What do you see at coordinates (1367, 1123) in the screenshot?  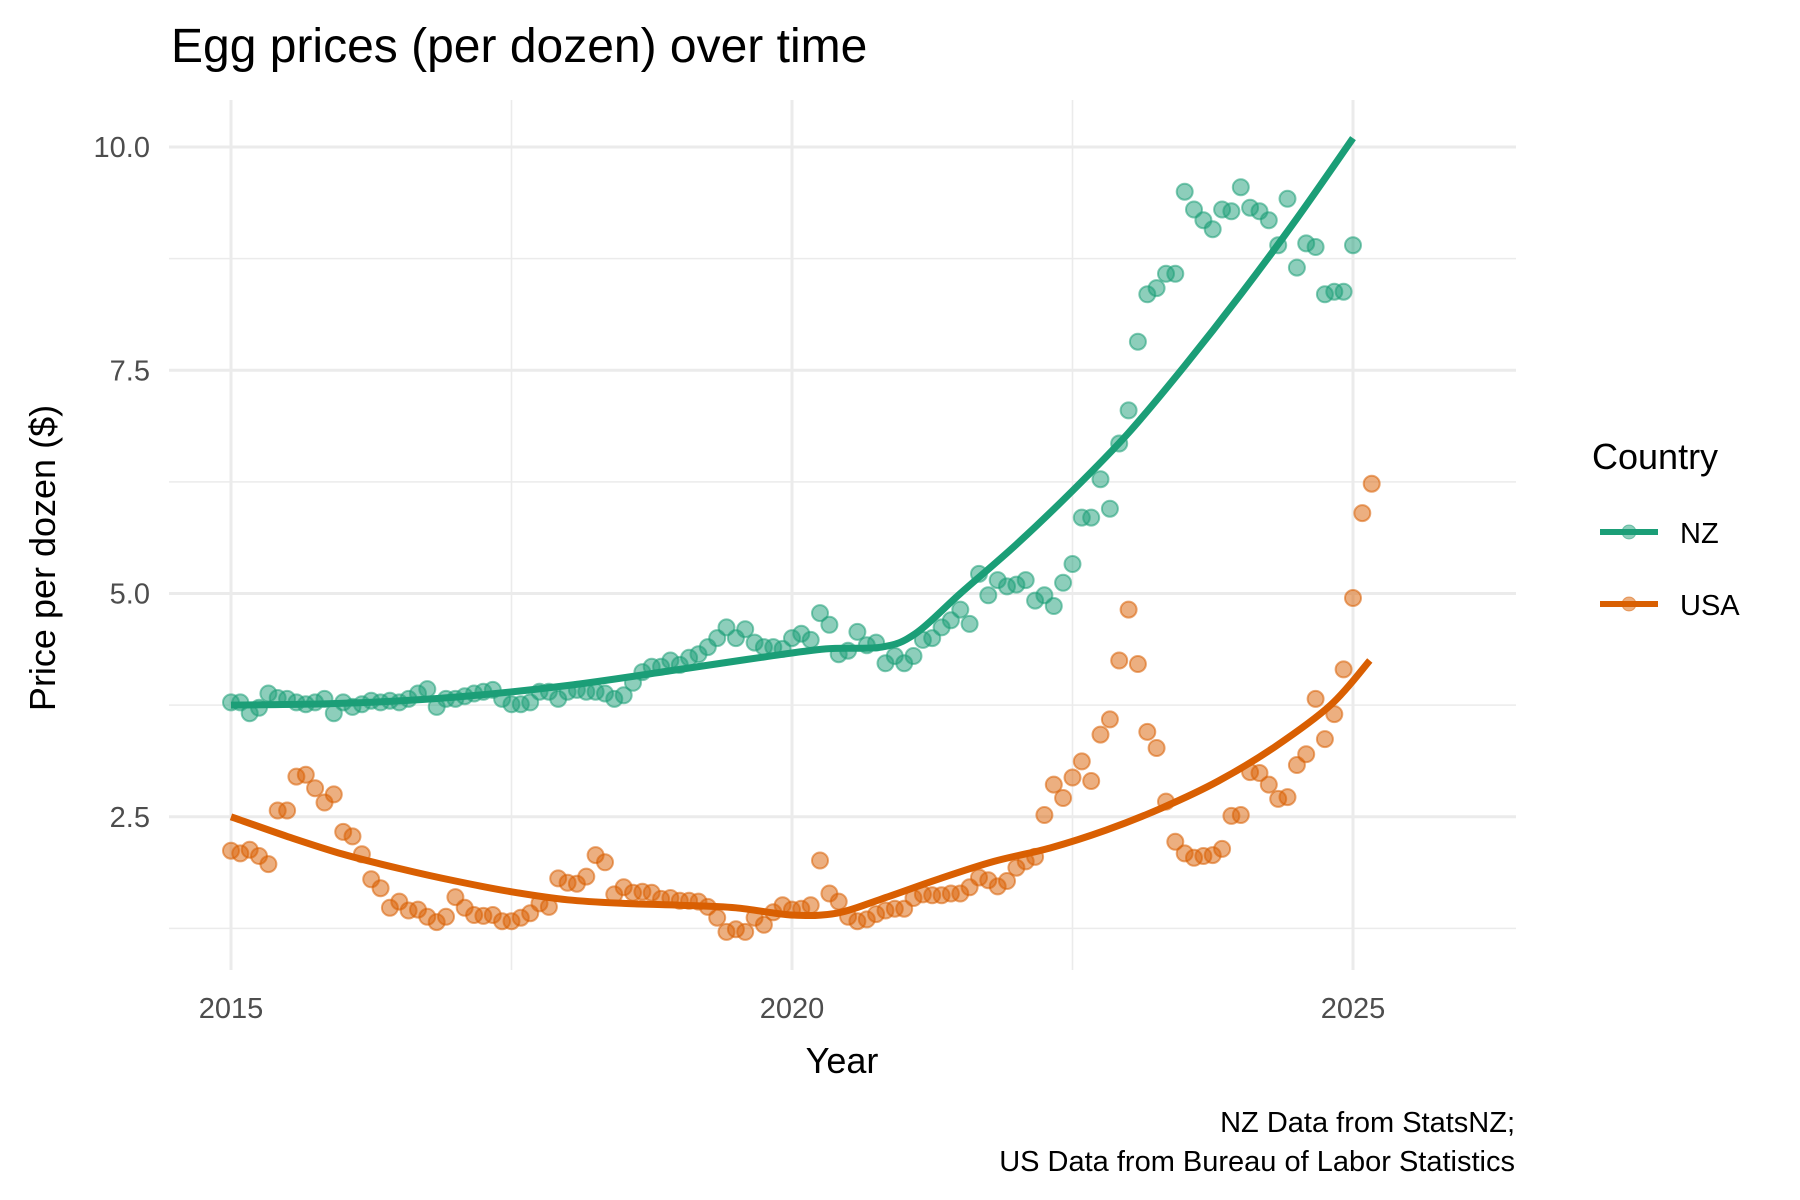 I see `caption-line-1: NZ Data from StatsNZ;` at bounding box center [1367, 1123].